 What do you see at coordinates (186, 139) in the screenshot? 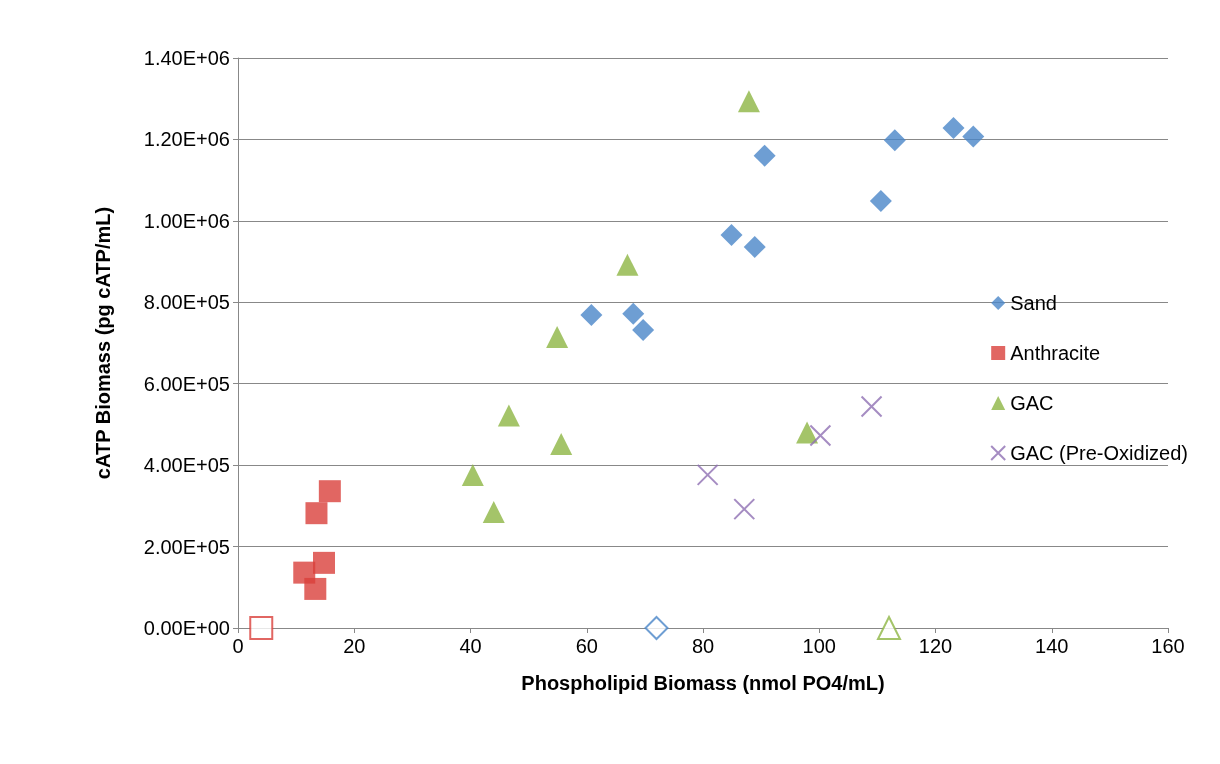
I see `y-tick-label: 1.20E+06` at bounding box center [186, 139].